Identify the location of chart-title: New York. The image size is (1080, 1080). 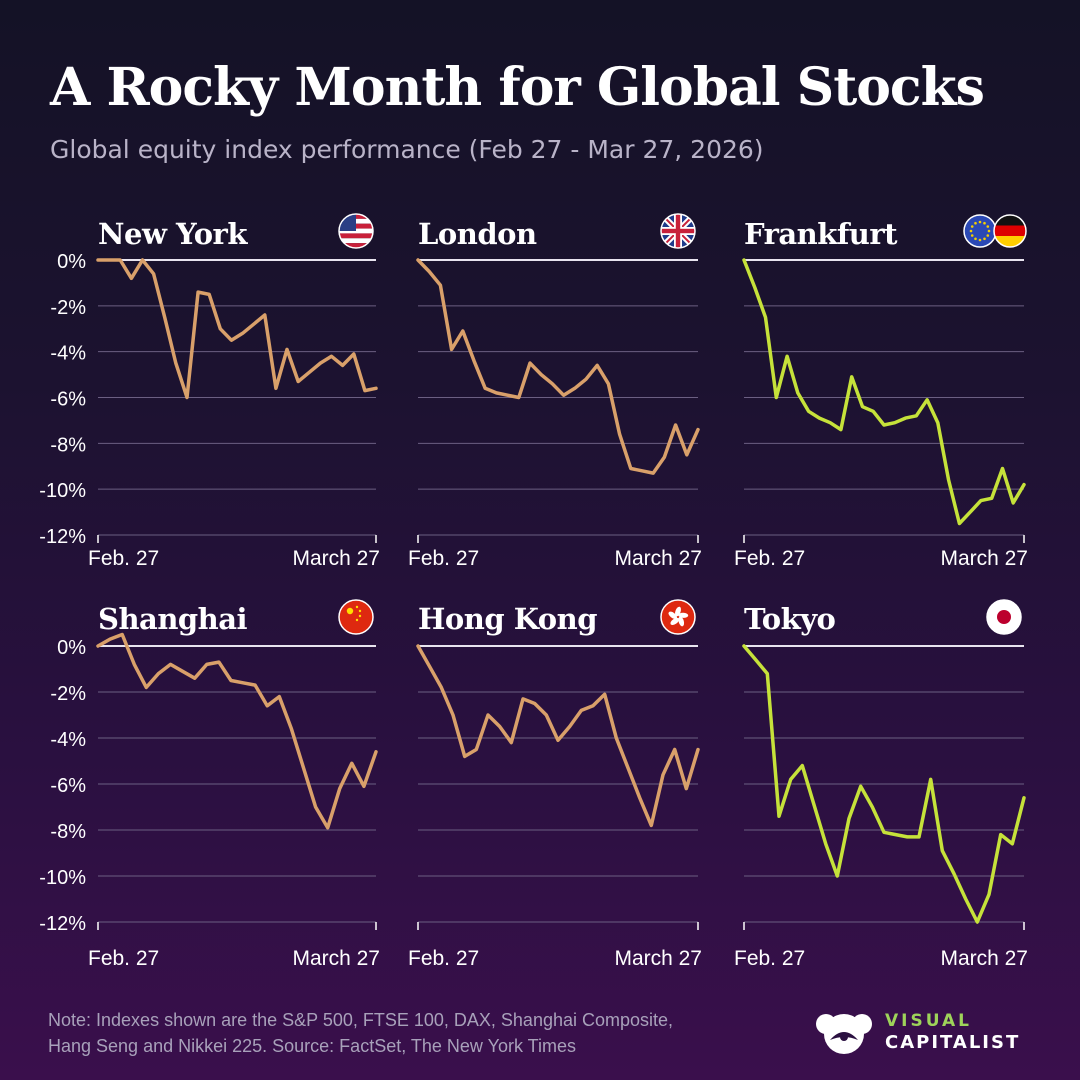
(173, 234).